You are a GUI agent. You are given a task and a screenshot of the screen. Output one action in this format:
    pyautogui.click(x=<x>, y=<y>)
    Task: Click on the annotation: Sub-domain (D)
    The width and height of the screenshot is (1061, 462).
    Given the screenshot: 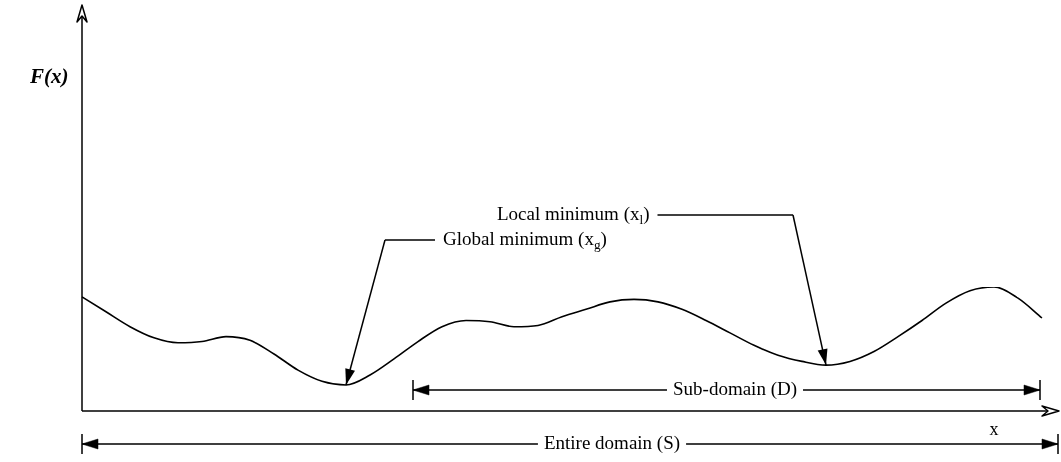 What is the action you would take?
    pyautogui.click(x=735, y=388)
    